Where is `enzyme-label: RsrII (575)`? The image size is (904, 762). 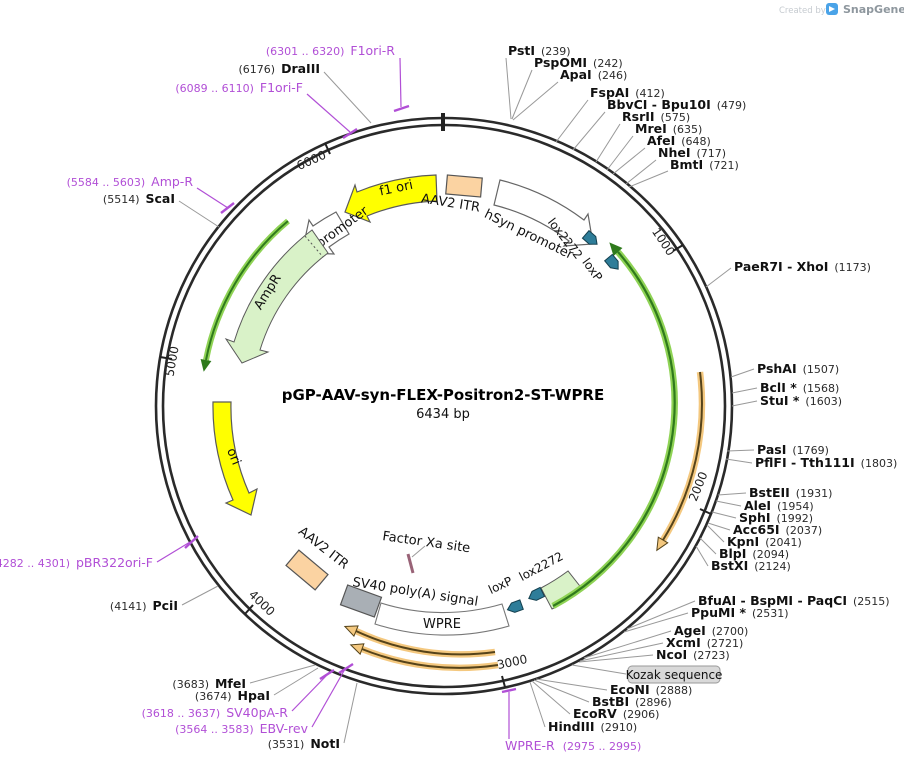 enzyme-label: RsrII (575) is located at coordinates (656, 116).